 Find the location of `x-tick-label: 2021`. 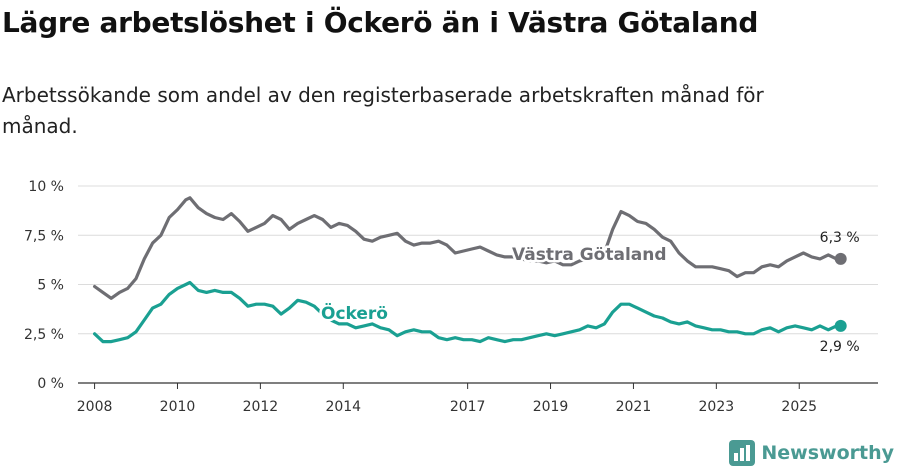

x-tick-label: 2021 is located at coordinates (634, 407).